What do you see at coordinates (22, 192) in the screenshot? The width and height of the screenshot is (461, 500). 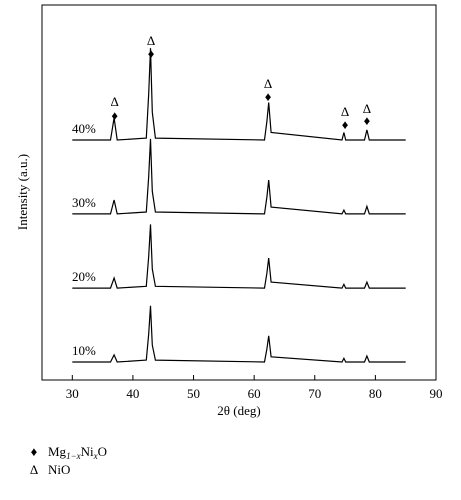 I see `y-axis-label: Intensity (a.u.)` at bounding box center [22, 192].